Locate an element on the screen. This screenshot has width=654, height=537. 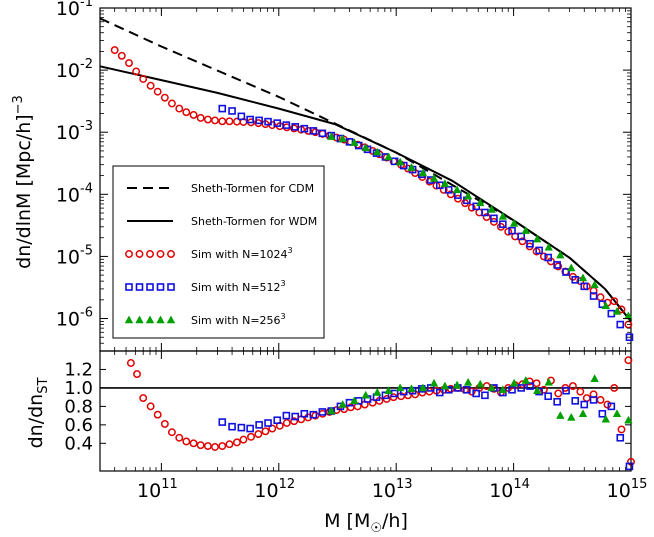
bottom-y-axis-label: dn/dnST is located at coordinates (38, 413).